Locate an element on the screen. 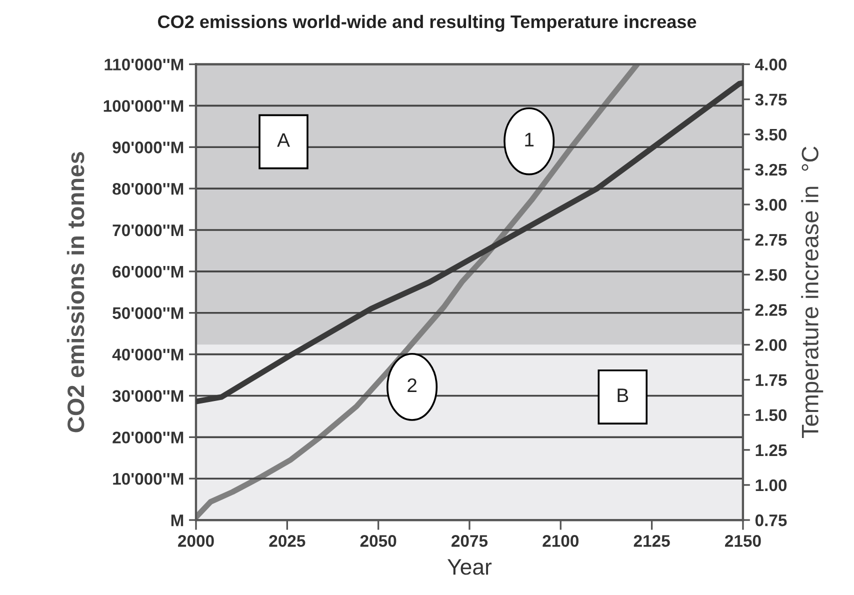 This screenshot has height=595, width=854. y2-tick-label: 0.75 is located at coordinates (771, 520).